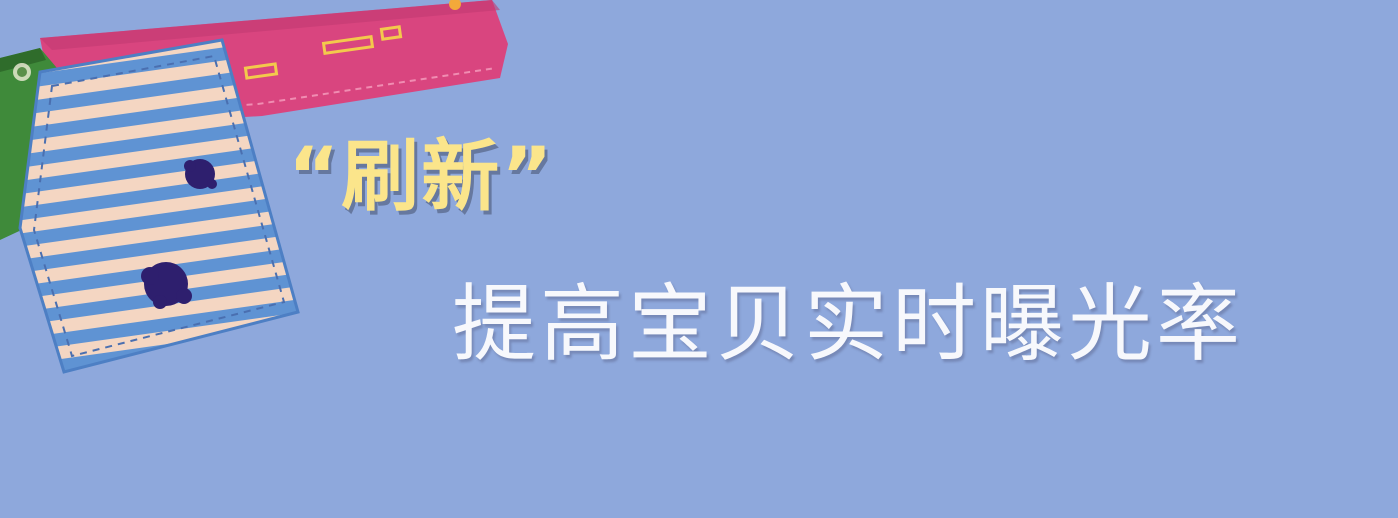 The height and width of the screenshot is (518, 1398). Describe the element at coordinates (848, 324) in the screenshot. I see `subline-exposure: 提高宝贝实时曝光率` at that location.